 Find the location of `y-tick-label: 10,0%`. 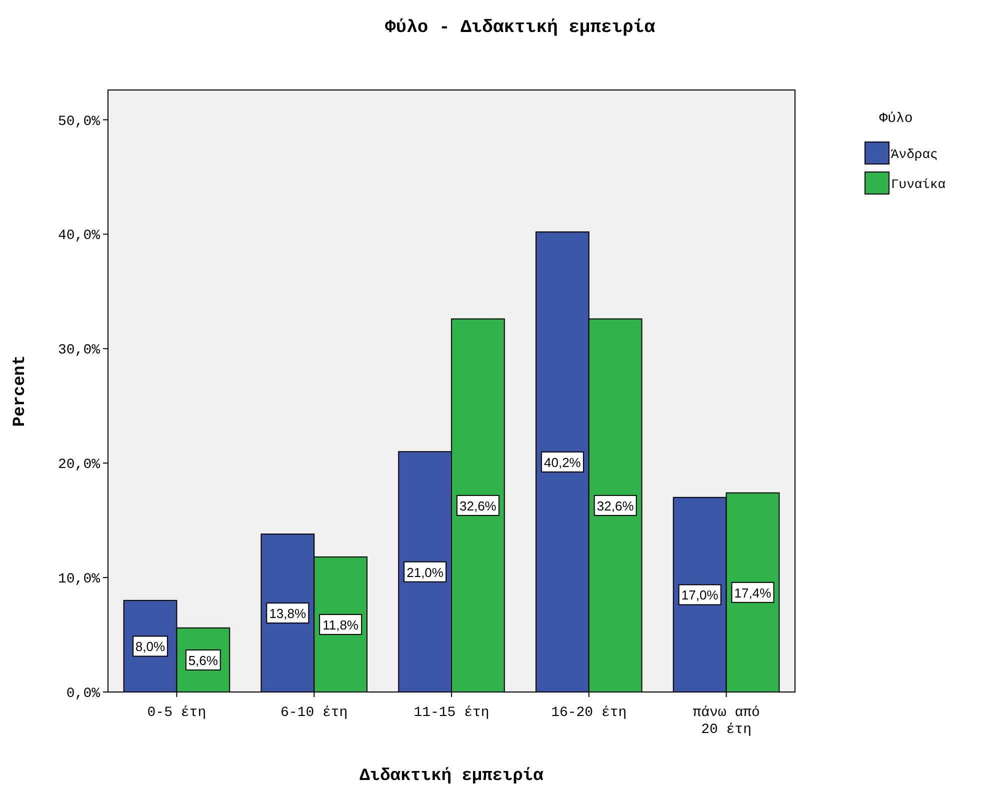

y-tick-label: 10,0% is located at coordinates (79, 580).